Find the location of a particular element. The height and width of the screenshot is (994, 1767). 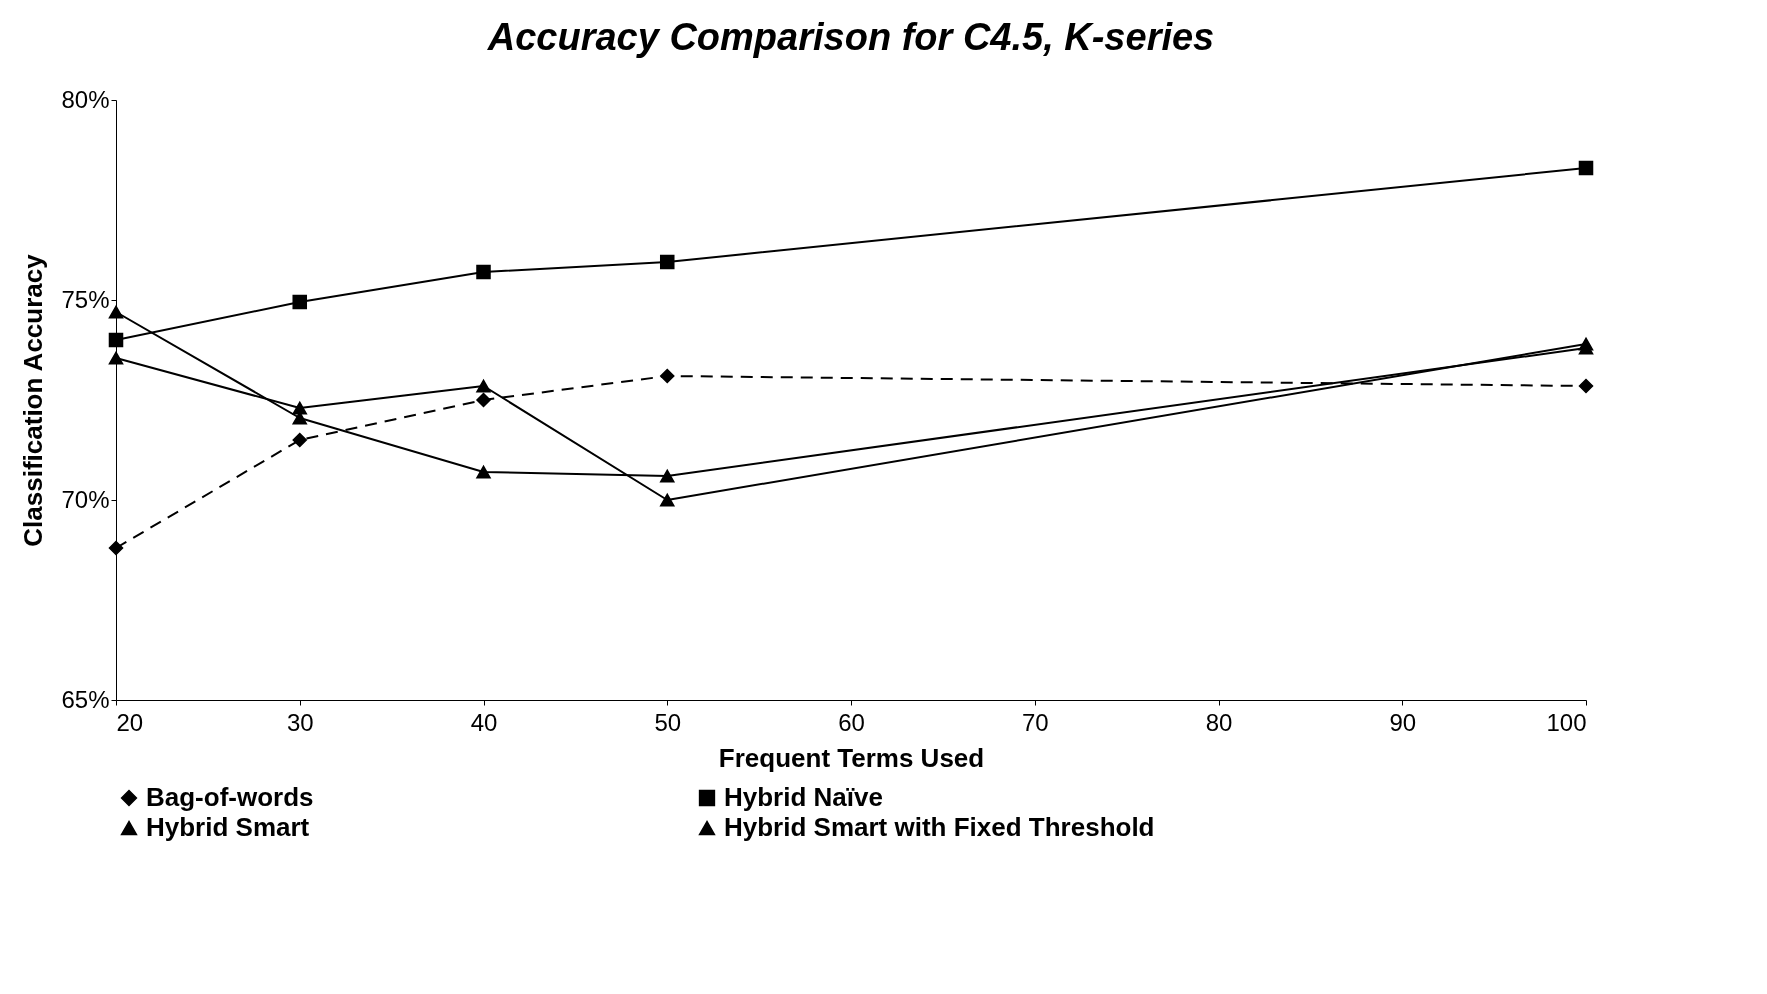

legend-label: Hybrid Smart with Fixed Threshold is located at coordinates (939, 827).